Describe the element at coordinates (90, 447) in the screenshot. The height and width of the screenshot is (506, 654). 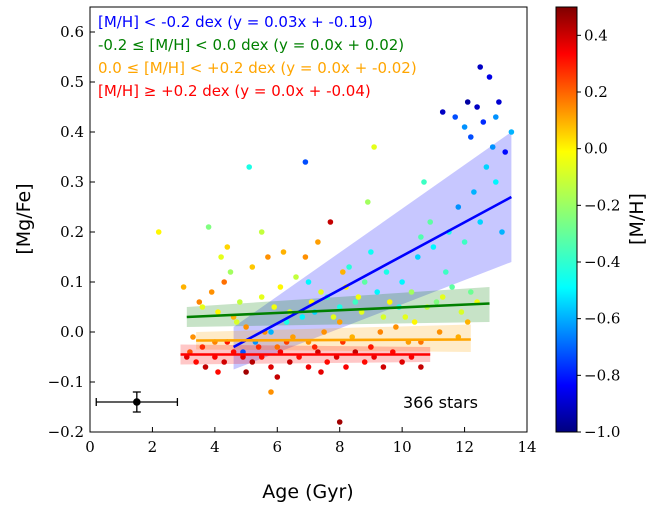
I see `x-tick-label-0: 0` at that location.